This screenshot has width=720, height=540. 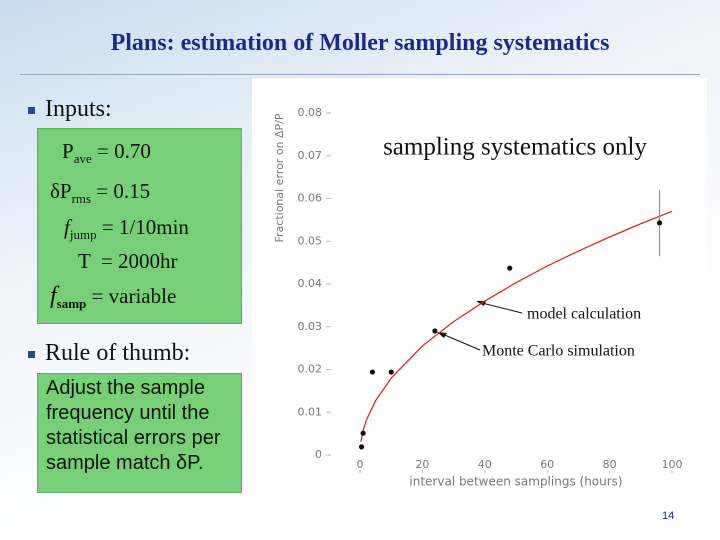 What do you see at coordinates (610, 464) in the screenshot?
I see `x-tick-label: 80` at bounding box center [610, 464].